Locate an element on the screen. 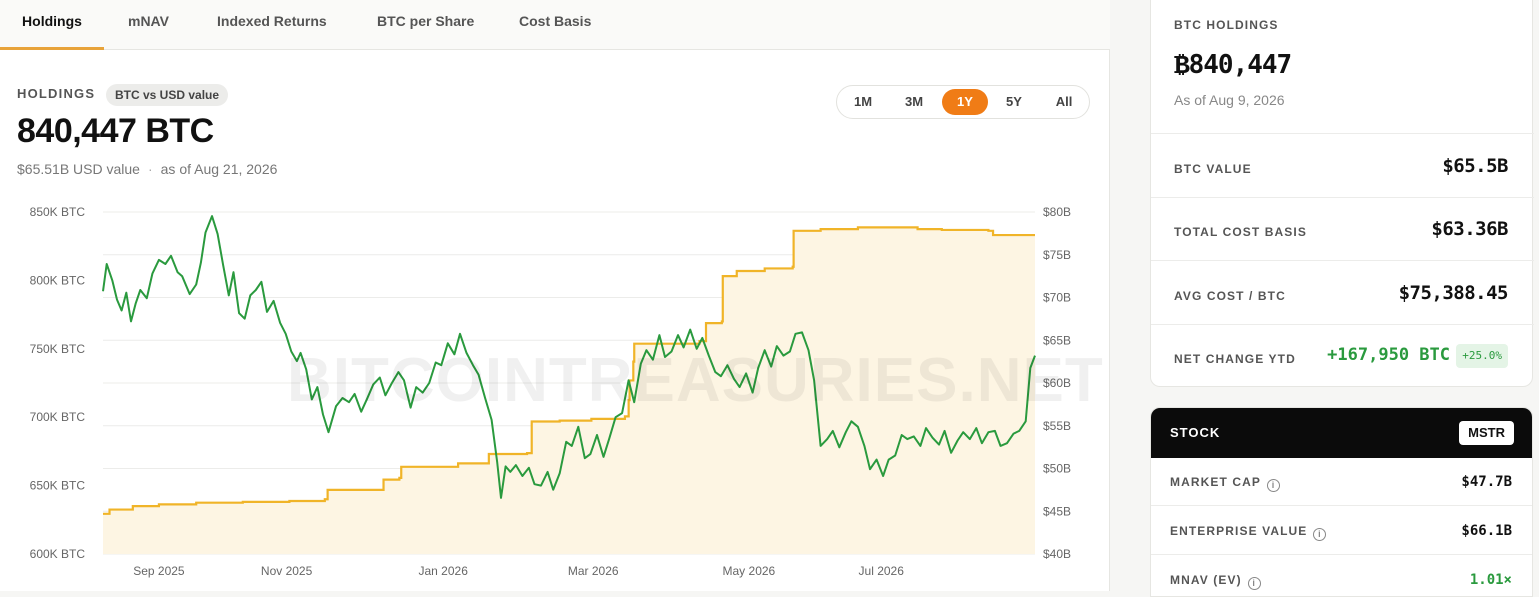  total-cost-basis-label: TOTAL COST BASIS is located at coordinates (1240, 232).